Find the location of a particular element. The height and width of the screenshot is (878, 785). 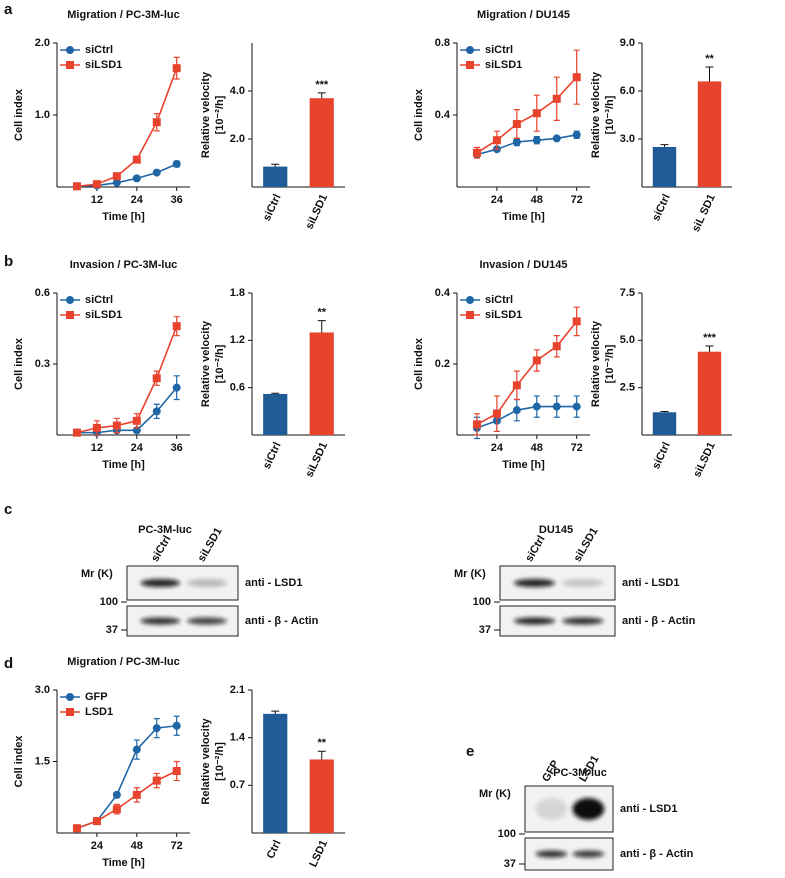

x-tick-label: 12 is located at coordinates (97, 200).